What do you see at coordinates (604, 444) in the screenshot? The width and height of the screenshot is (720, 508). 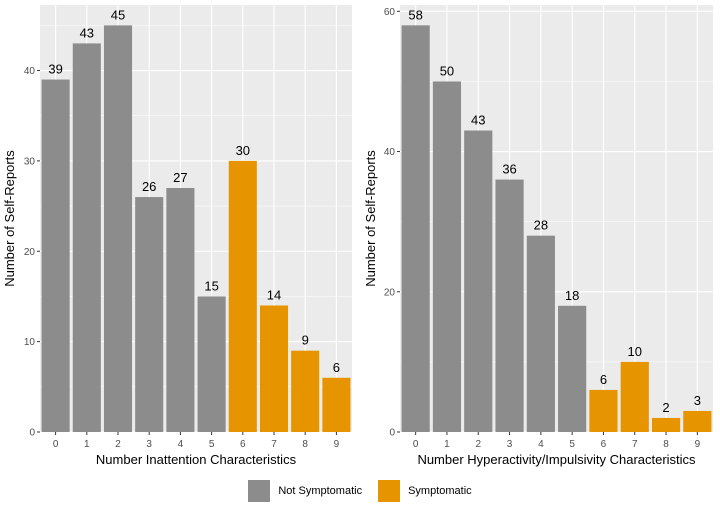 I see `hyperactivity-x-tick-label-6: 6` at bounding box center [604, 444].